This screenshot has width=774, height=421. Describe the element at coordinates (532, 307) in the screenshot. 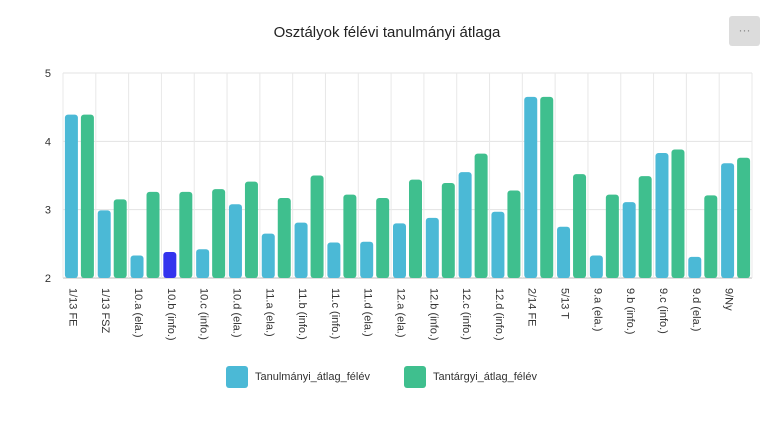

I see `x-tick-label: 2/14 FE` at that location.